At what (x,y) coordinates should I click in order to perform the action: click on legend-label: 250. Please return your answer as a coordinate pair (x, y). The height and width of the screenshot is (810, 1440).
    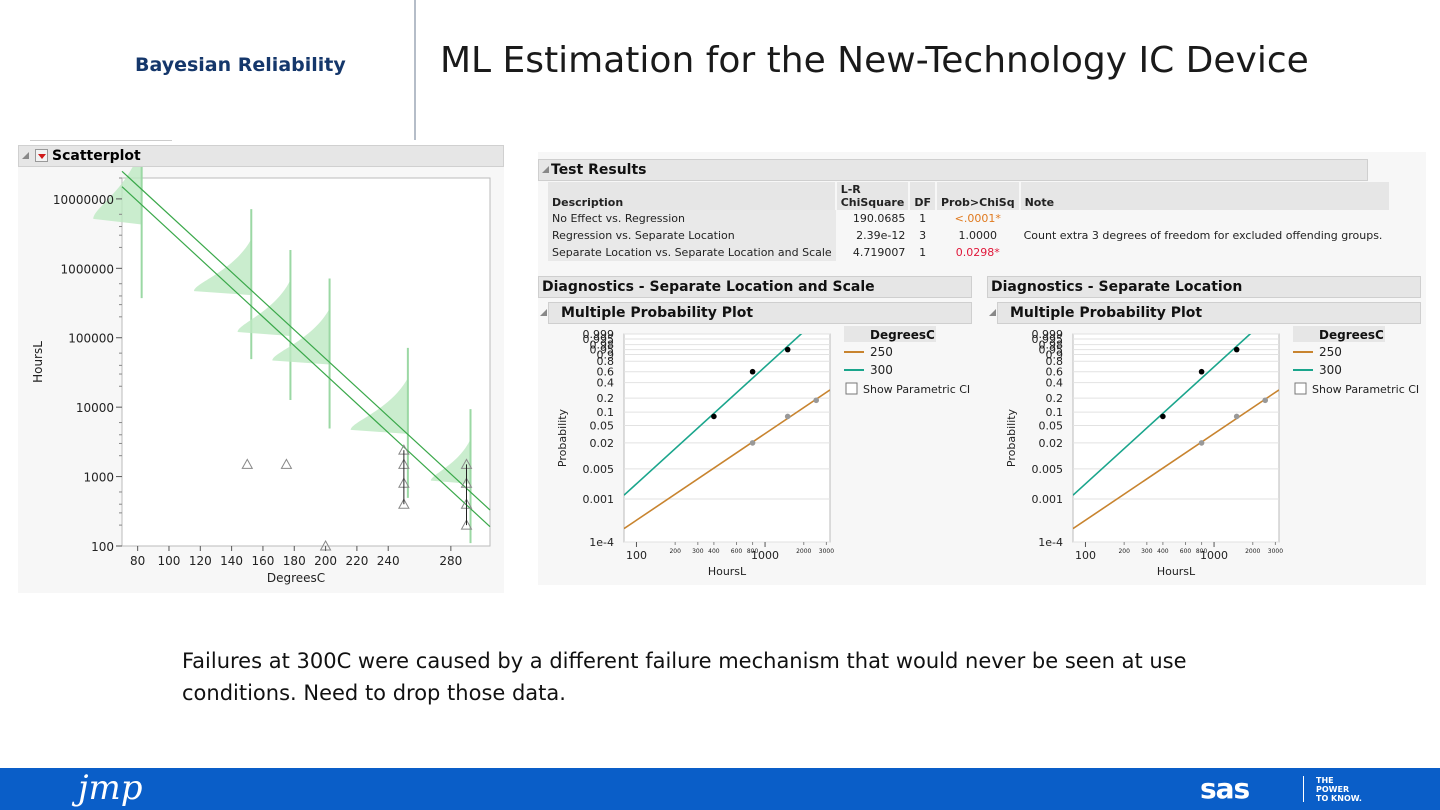
    Looking at the image, I should click on (881, 352).